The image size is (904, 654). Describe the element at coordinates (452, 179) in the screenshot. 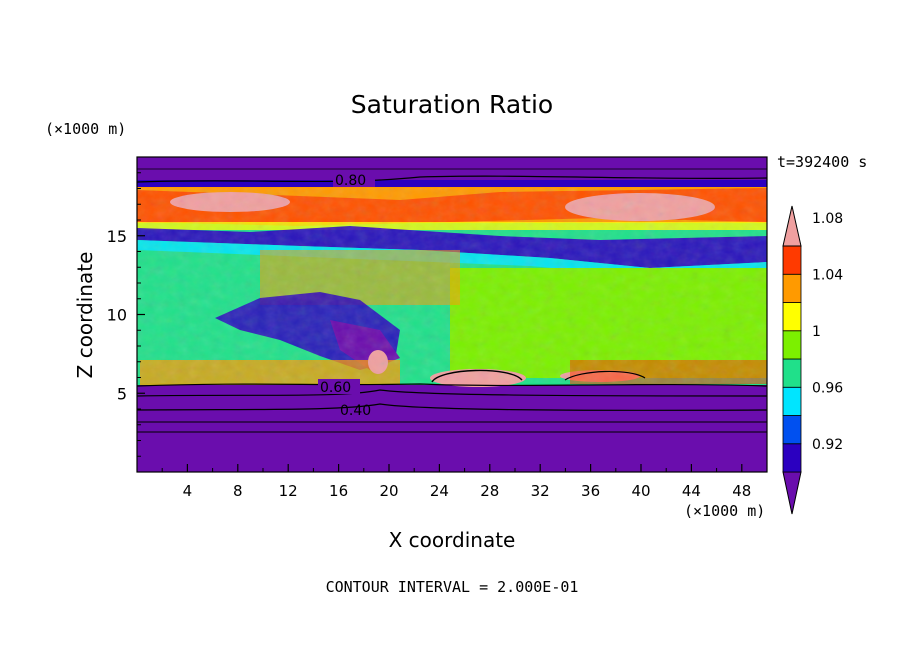

I see `contour-080-top` at that location.